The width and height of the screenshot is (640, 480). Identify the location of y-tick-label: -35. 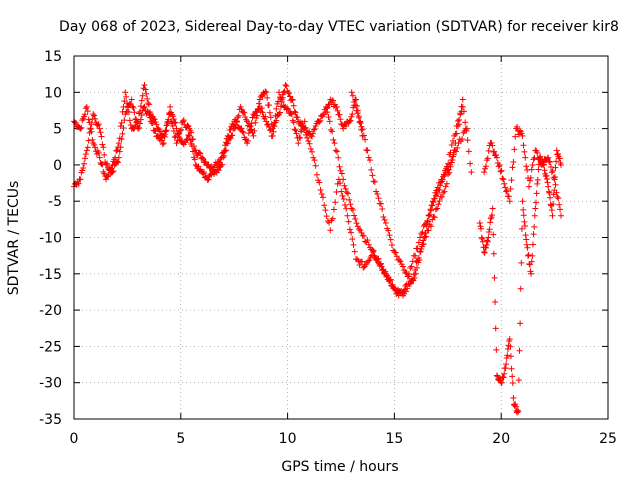
(50, 420).